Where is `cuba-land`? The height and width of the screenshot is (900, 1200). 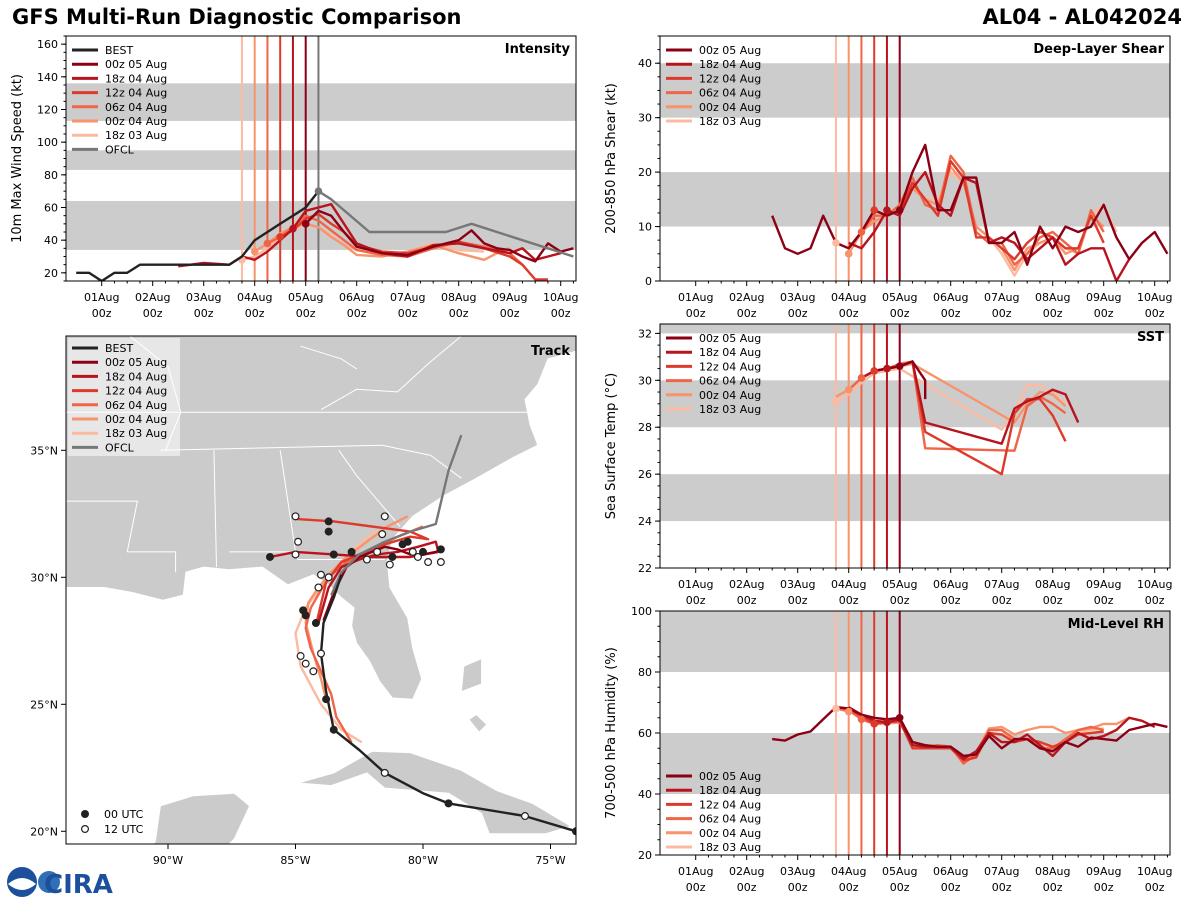 cuba-land is located at coordinates (435, 792).